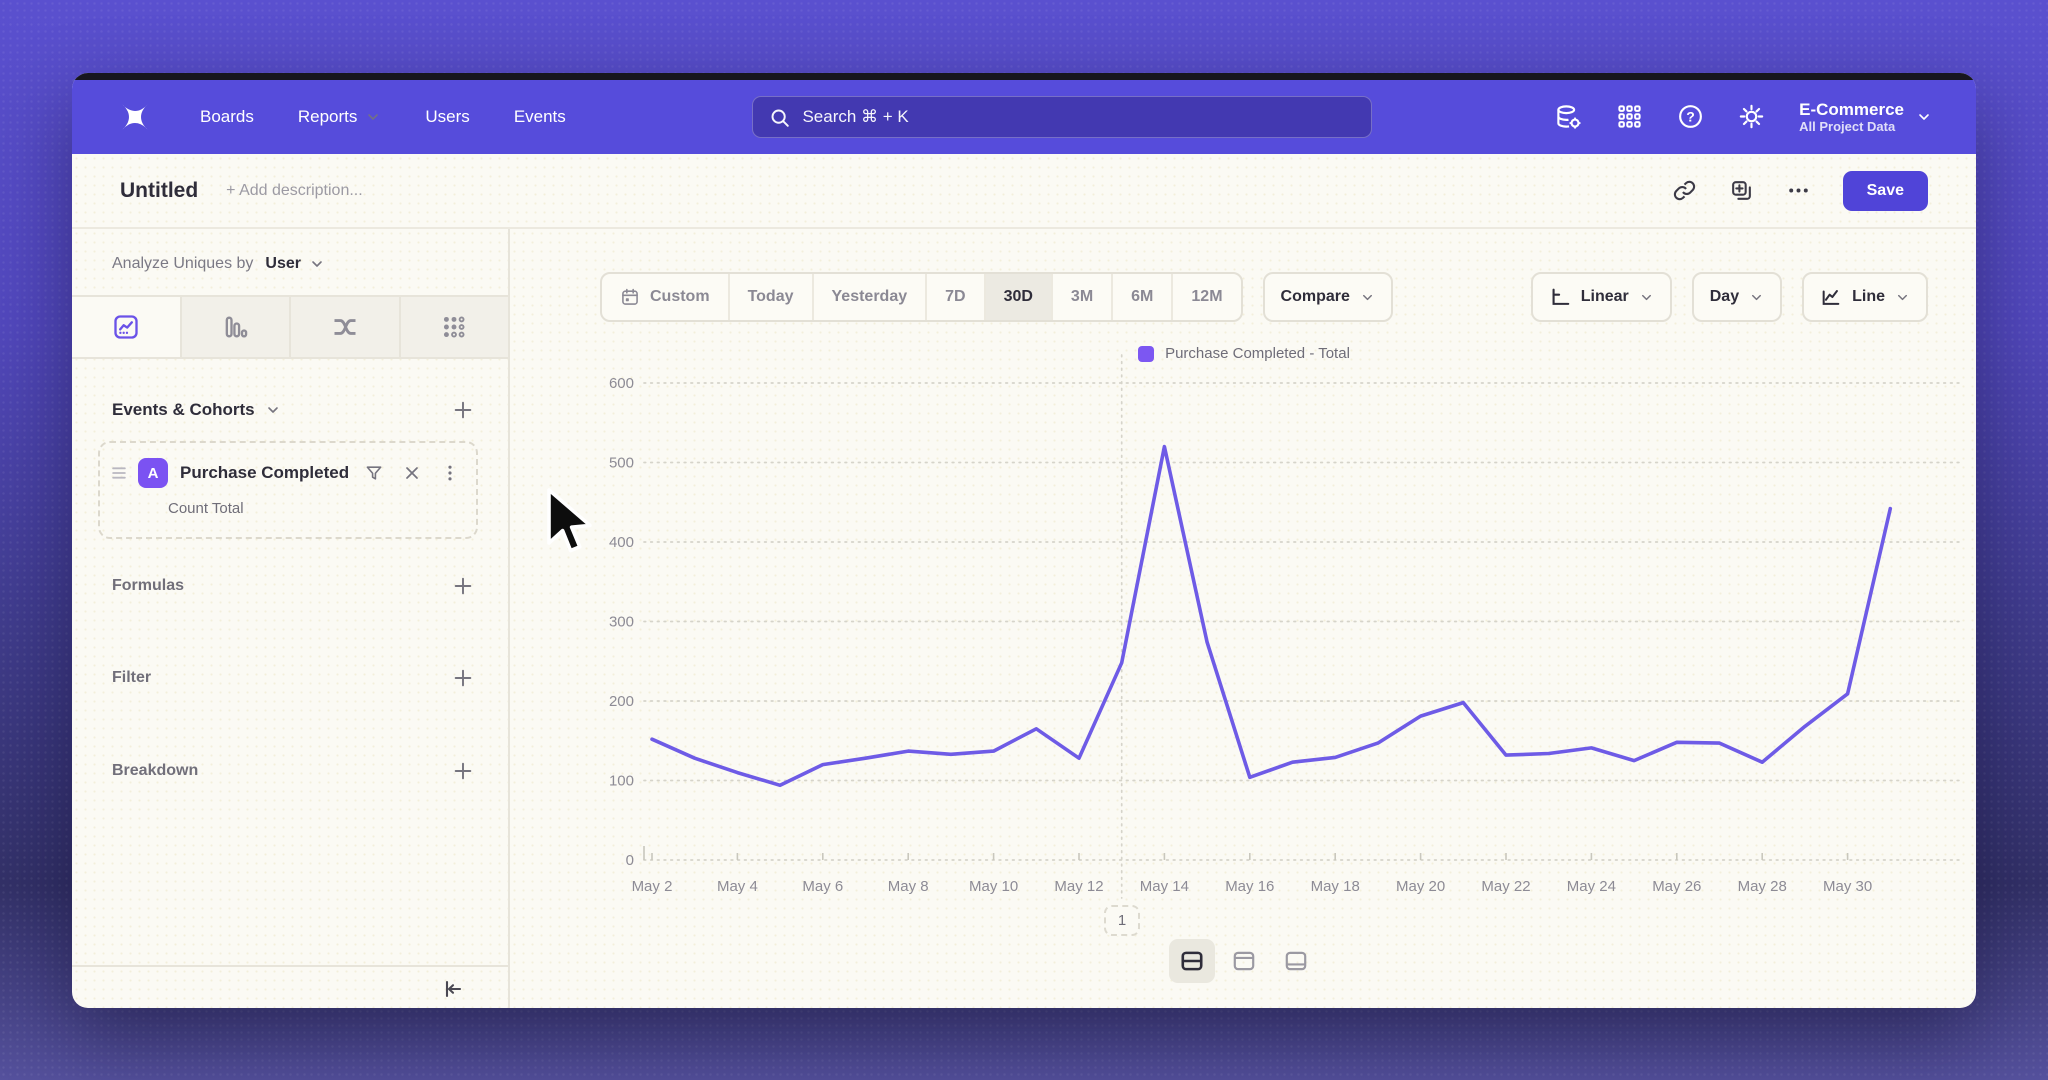 The height and width of the screenshot is (1080, 2048). Describe the element at coordinates (1601, 297) in the screenshot. I see `scale-selector: Linear` at that location.